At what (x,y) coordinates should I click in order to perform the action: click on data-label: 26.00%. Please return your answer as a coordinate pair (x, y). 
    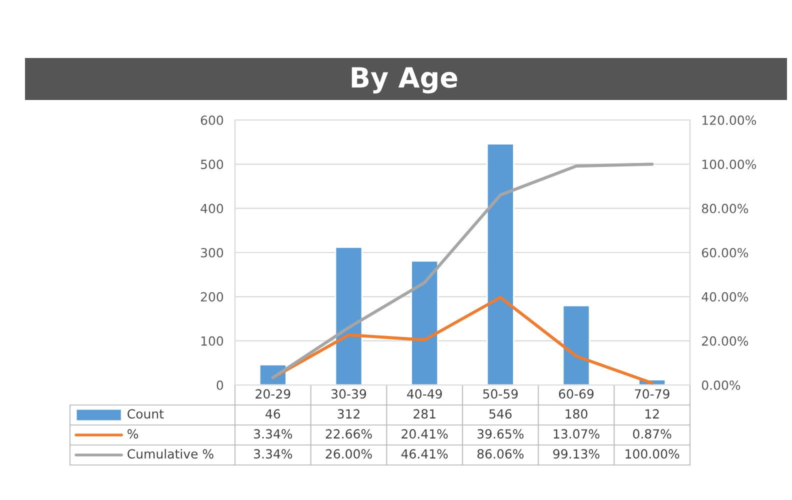
    Looking at the image, I should click on (349, 454).